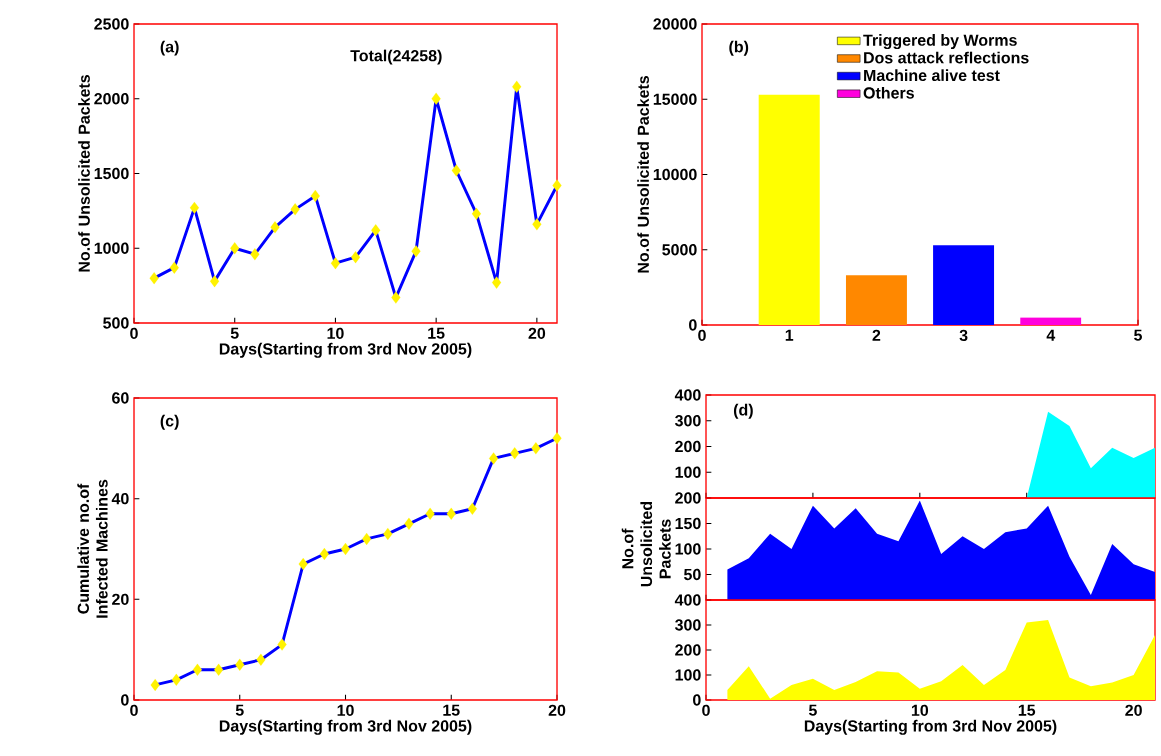  I want to click on y-tick-label: 5000, so click(679, 250).